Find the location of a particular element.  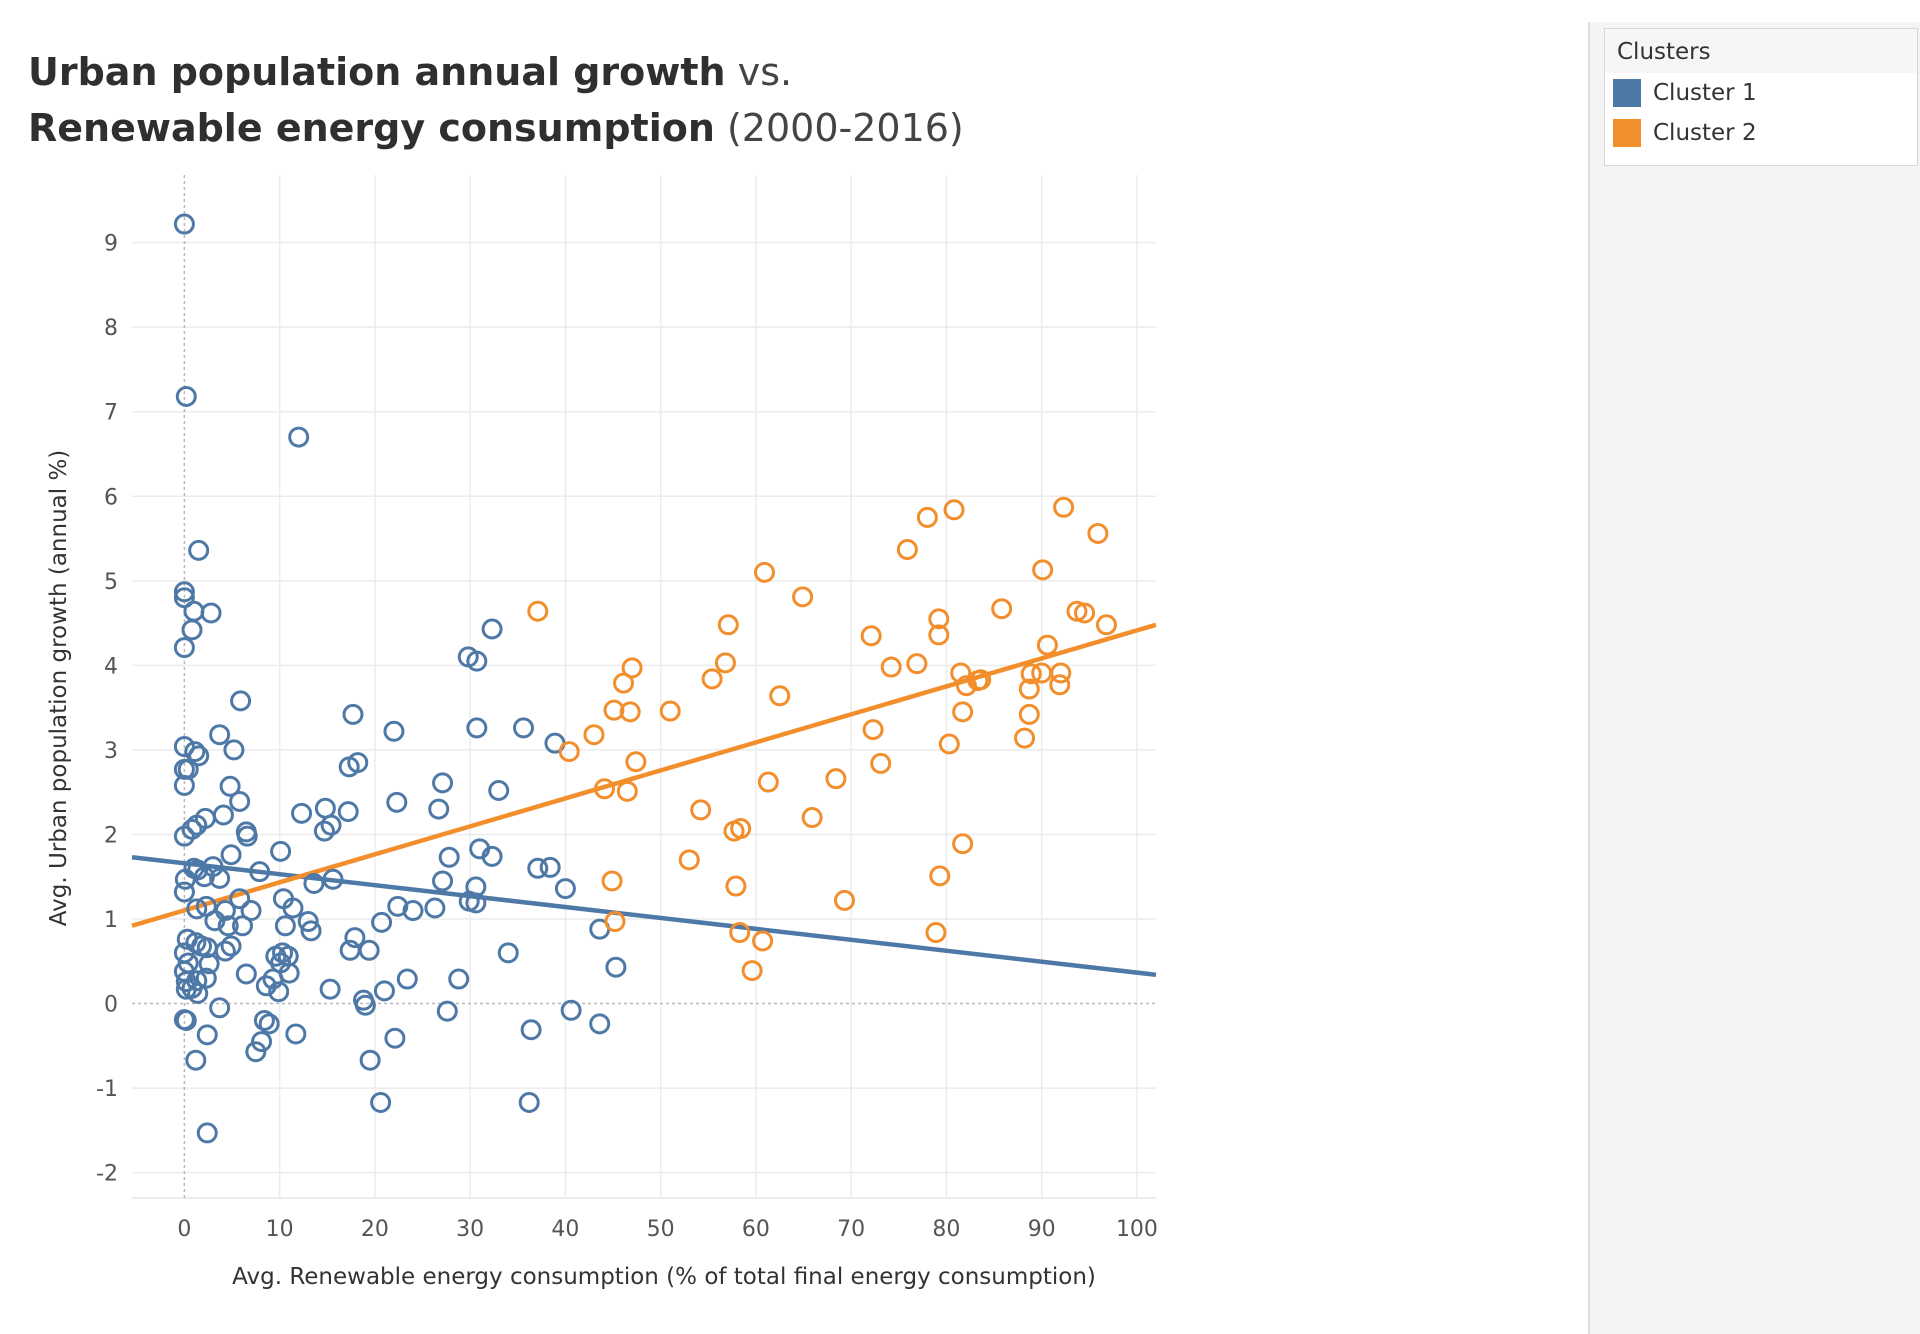

y-tick-label: 8 is located at coordinates (111, 328).